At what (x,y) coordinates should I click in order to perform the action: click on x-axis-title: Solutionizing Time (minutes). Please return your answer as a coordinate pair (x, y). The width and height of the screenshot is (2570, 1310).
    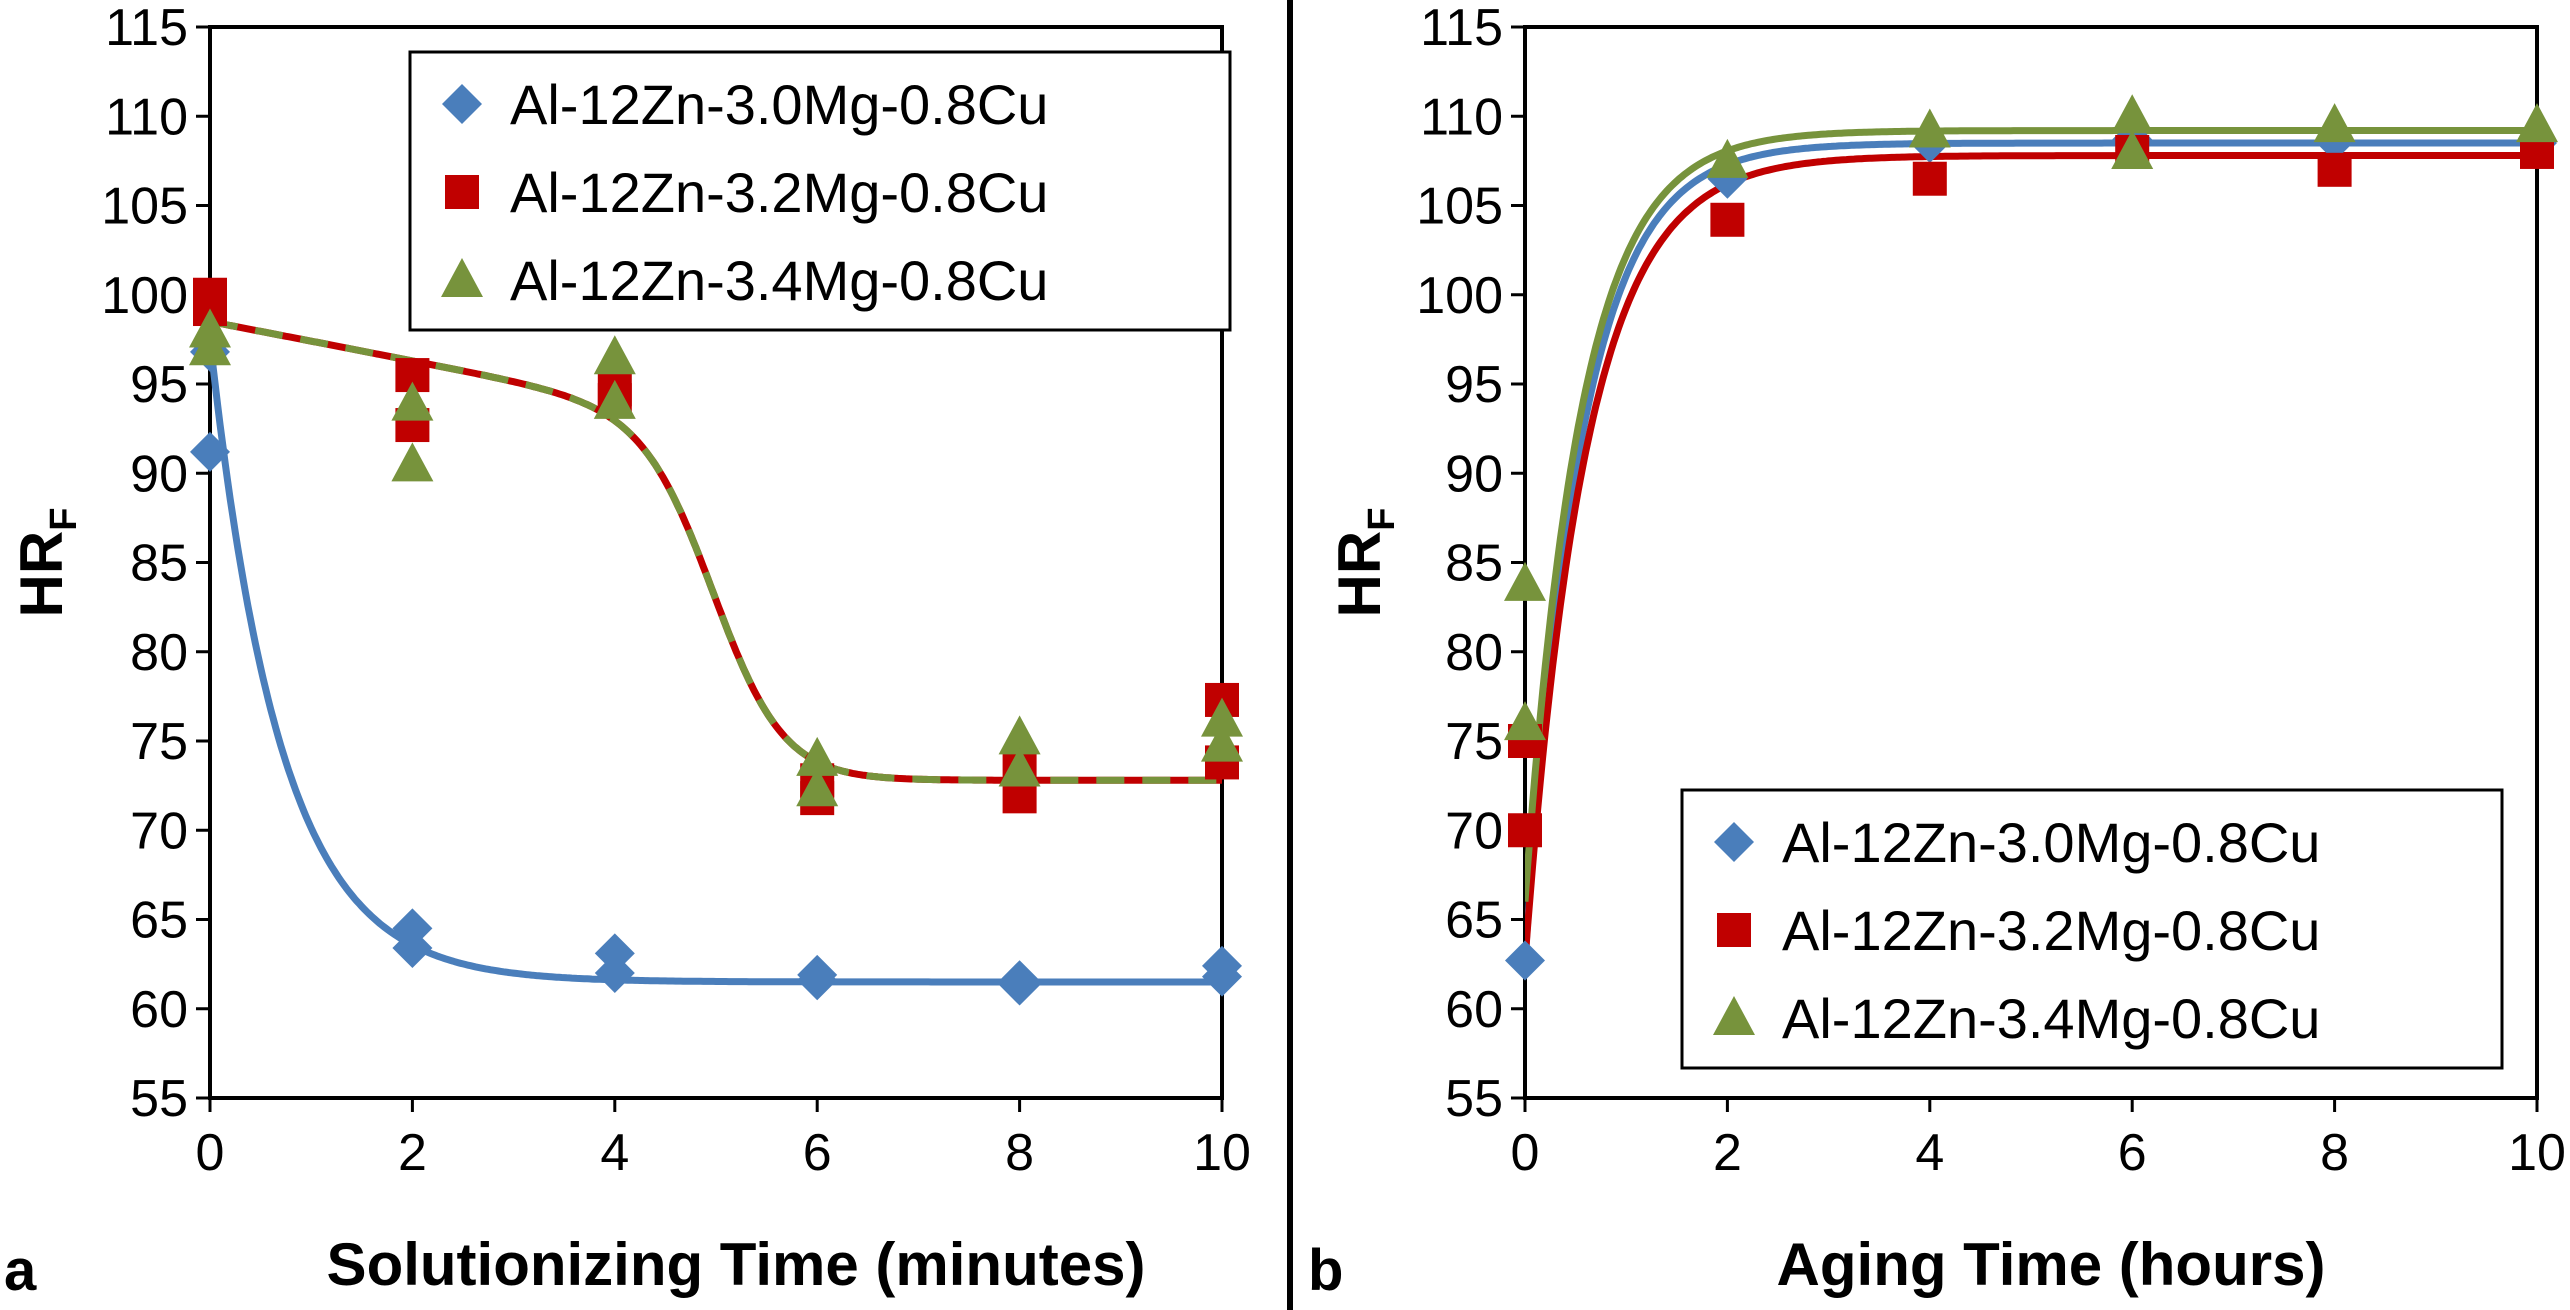
    Looking at the image, I should click on (736, 1264).